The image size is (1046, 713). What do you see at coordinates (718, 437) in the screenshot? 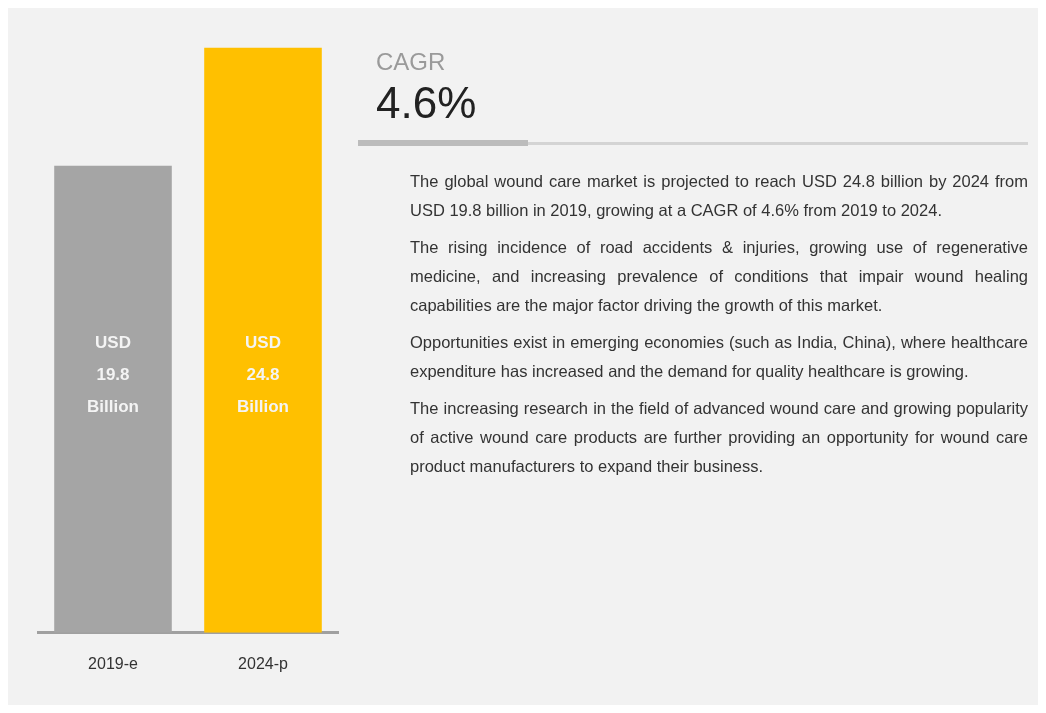
I see `text: The increasing research in the field of advanced wound care and growing popularity of active wound care products are further providing an opportunity for wound care product manufacturers to expand their business.` at bounding box center [718, 437].